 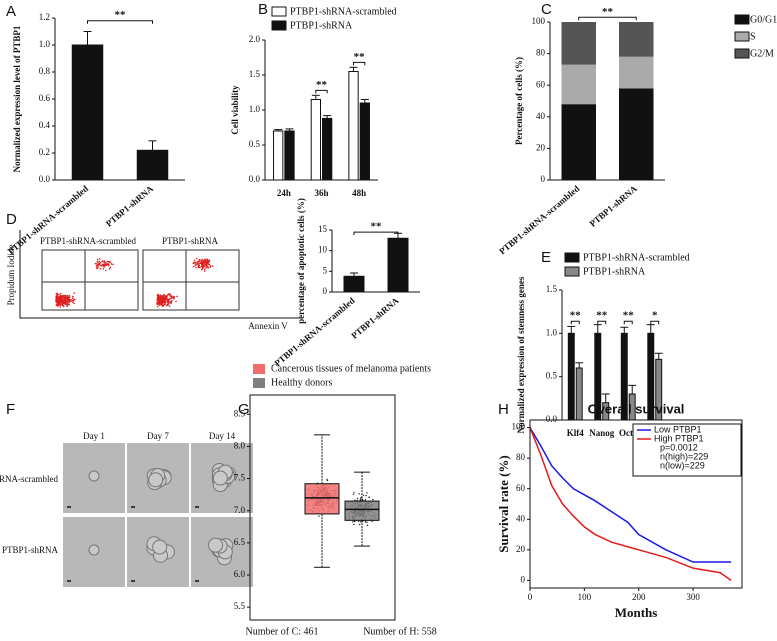 I want to click on flow-x-label: Annexin V, so click(x=268, y=326).